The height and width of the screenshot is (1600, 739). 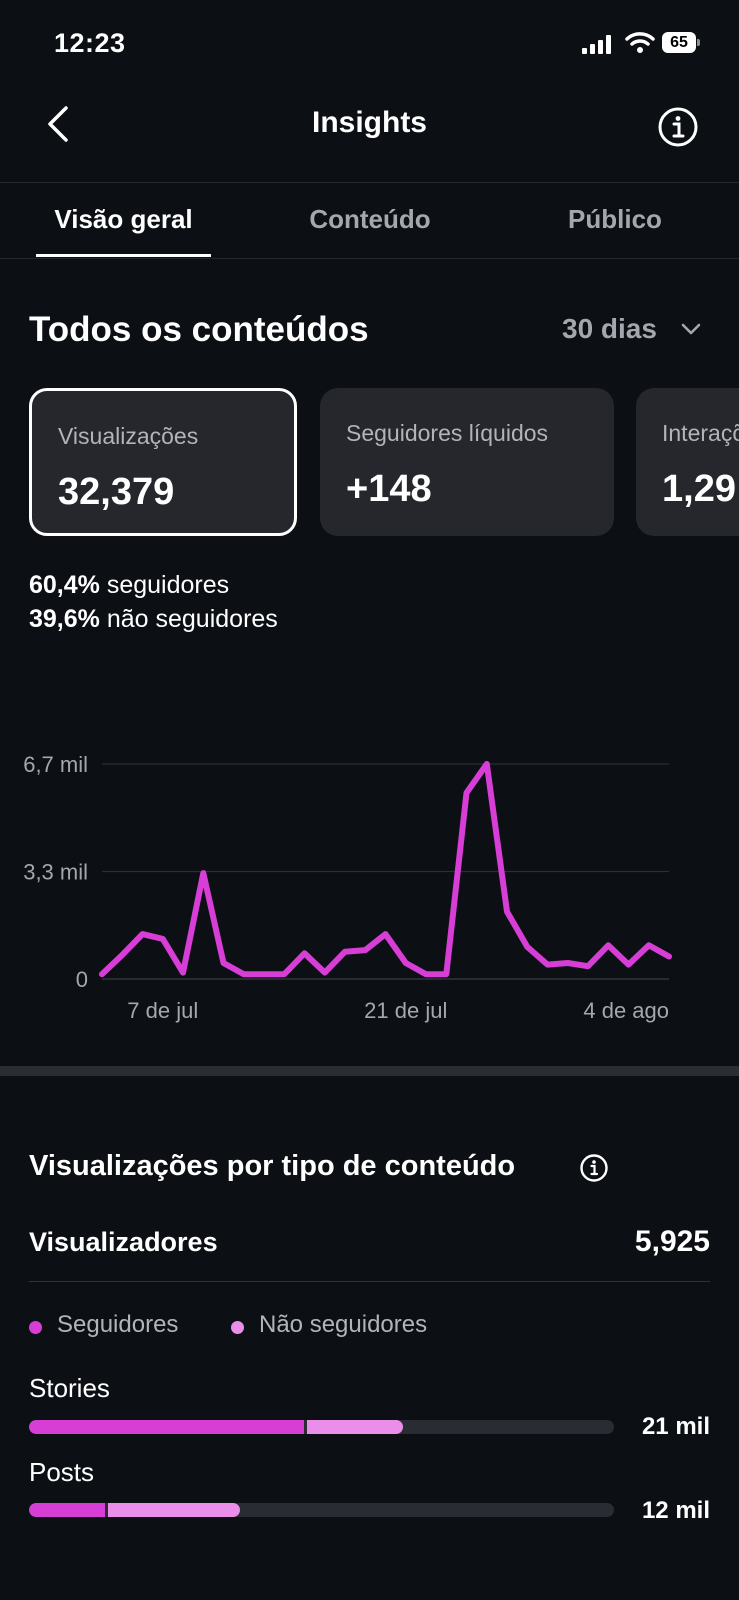 I want to click on page-title: Insights, so click(x=369, y=122).